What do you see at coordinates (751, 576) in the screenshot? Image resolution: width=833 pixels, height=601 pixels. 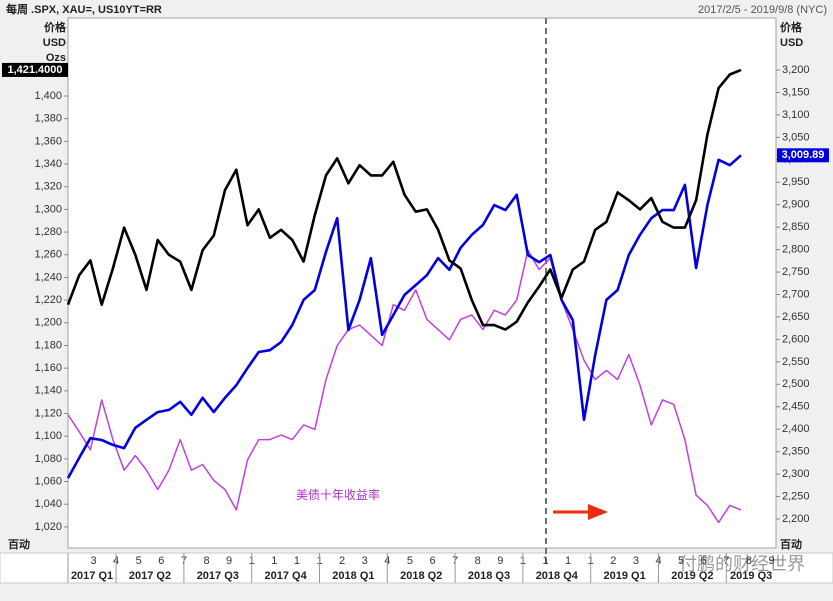 I see `quarter-label: 2019 Q3` at bounding box center [751, 576].